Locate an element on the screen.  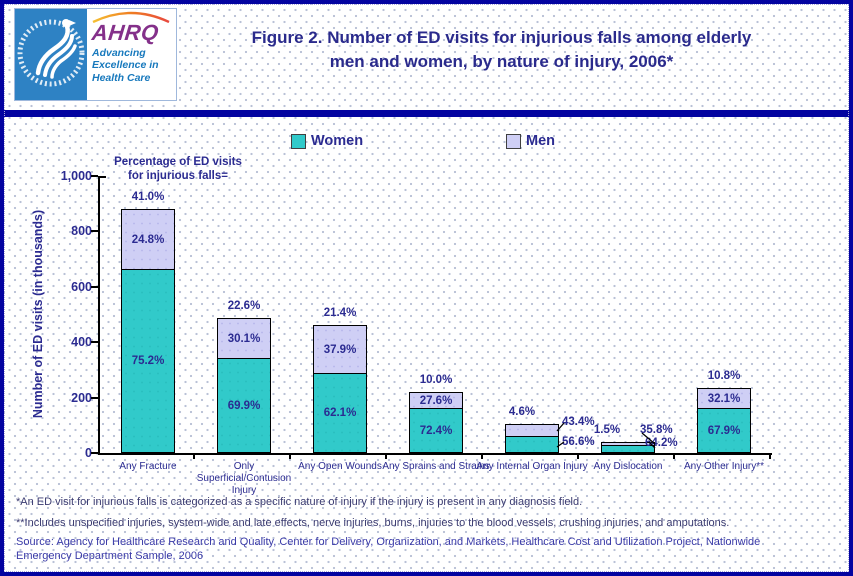
bar-2-total-pct: 22.6% is located at coordinates (244, 306).